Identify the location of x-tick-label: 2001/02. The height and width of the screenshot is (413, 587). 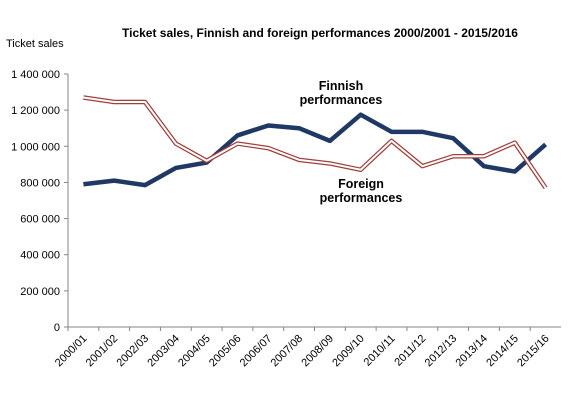
(102, 351).